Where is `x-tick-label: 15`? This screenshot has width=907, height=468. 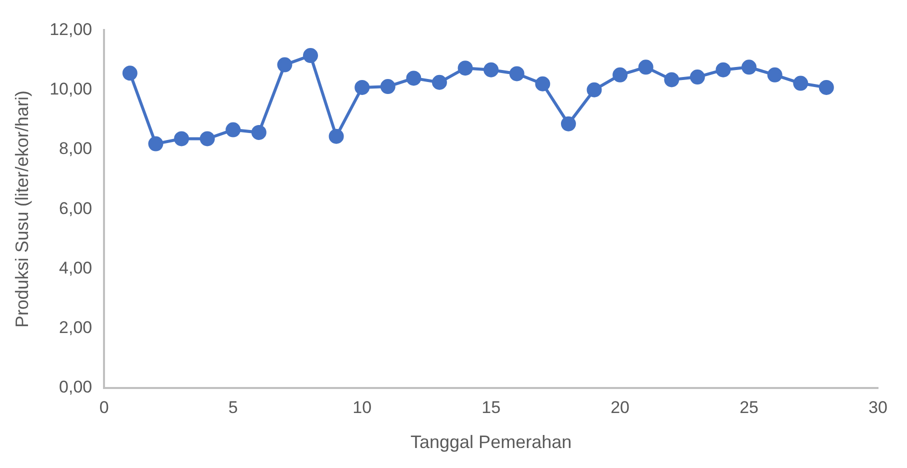 x-tick-label: 15 is located at coordinates (491, 407).